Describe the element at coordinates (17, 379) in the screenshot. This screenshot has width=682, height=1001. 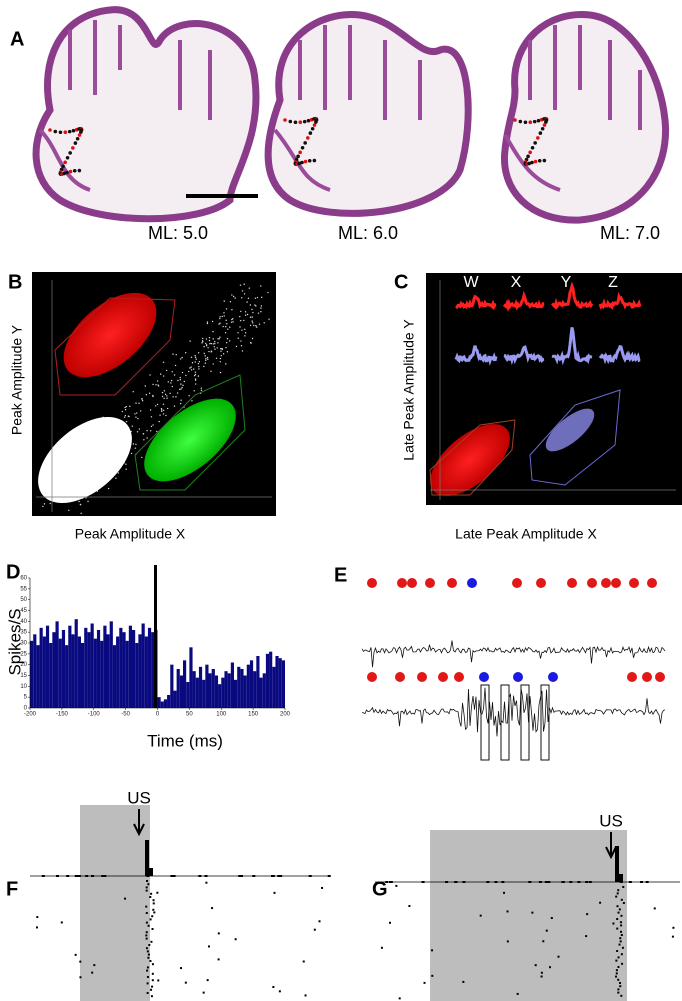
I see `y-axis-label: Peak Amplitude Y` at that location.